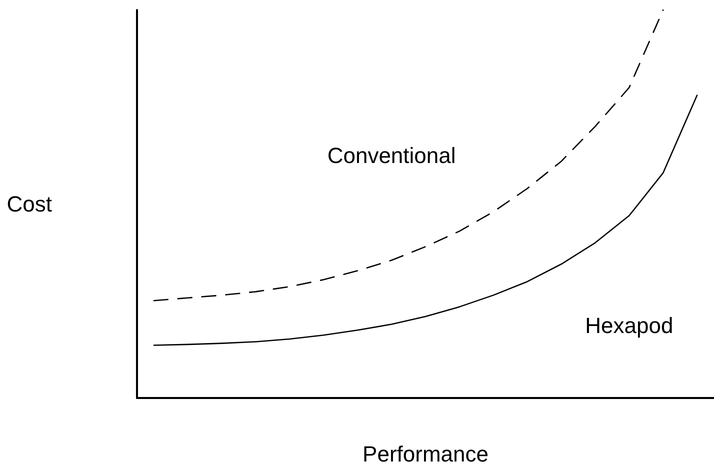 This screenshot has height=470, width=714. What do you see at coordinates (391, 155) in the screenshot?
I see `text: Conventional` at bounding box center [391, 155].